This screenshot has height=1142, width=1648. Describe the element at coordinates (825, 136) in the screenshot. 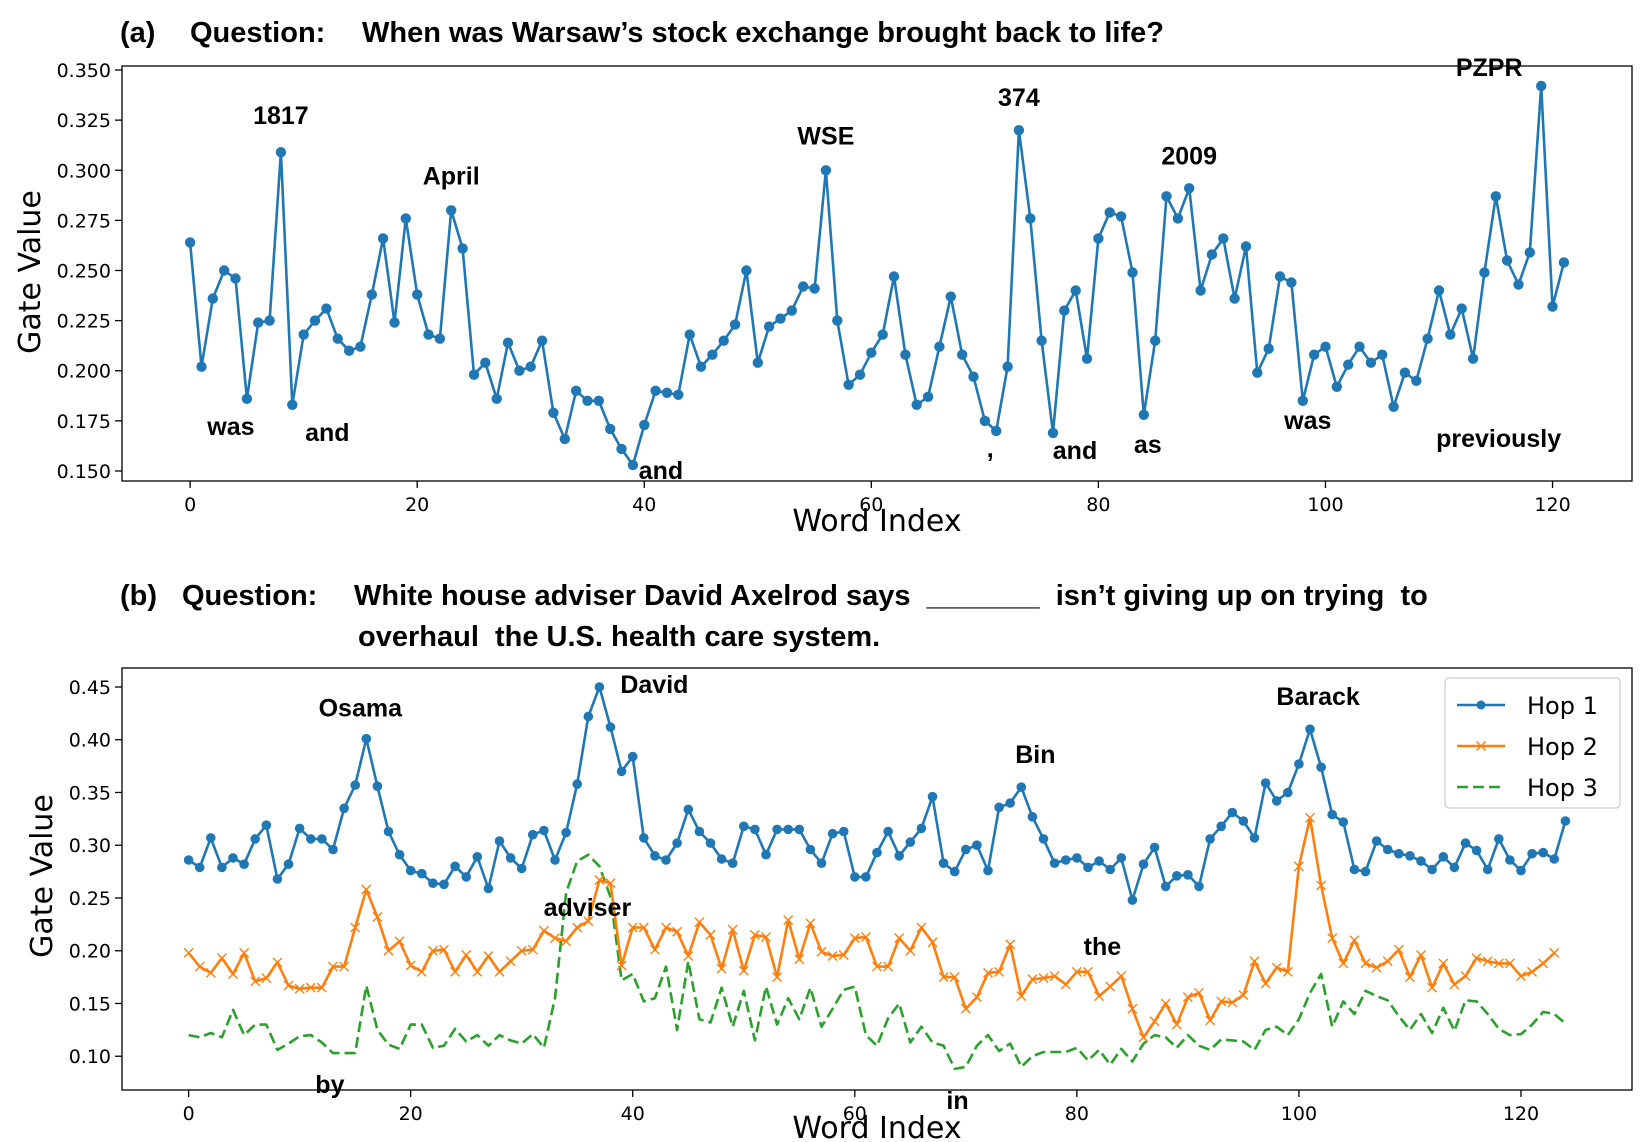

I see `annotation-label: WSE` at that location.